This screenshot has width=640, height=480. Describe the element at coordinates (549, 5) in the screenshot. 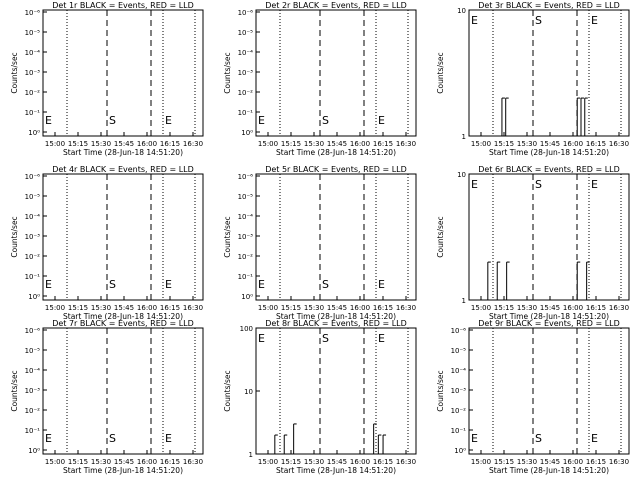

I see `panel-title: Det 3r BLACK = Events, RED = LLD` at that location.